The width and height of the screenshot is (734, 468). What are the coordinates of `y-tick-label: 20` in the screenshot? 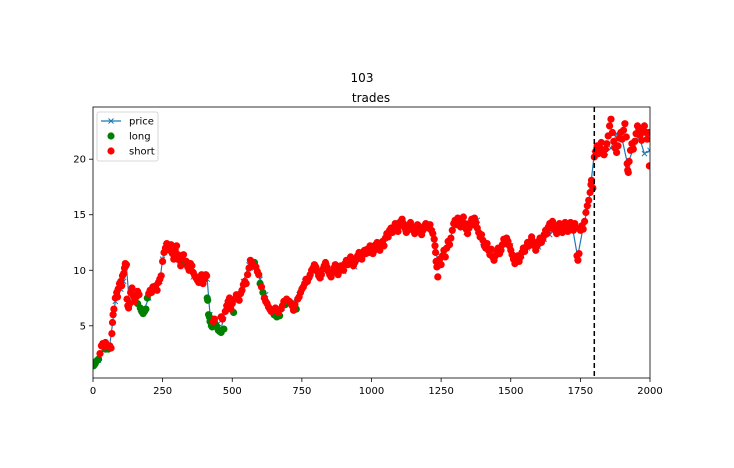 It's located at (79, 160).